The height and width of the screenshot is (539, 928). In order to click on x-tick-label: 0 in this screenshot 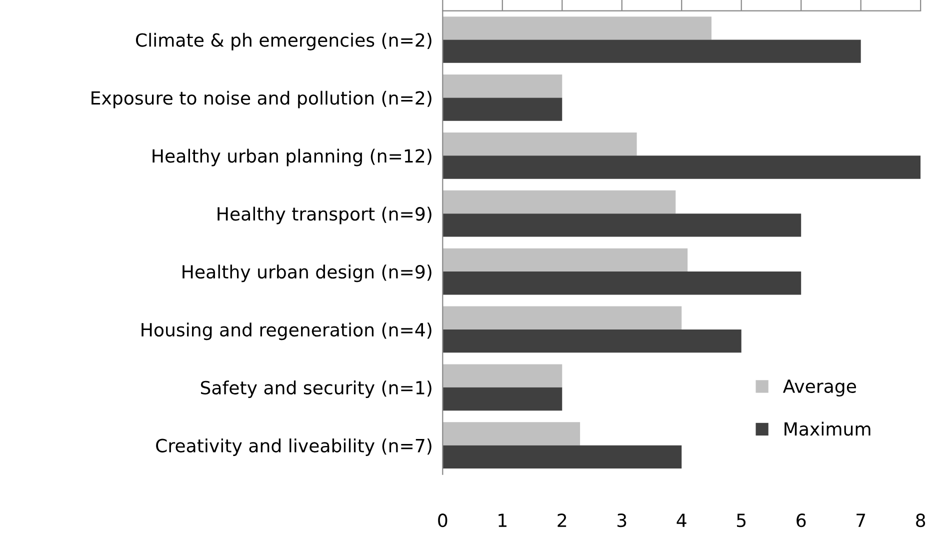, I will do `click(443, 521)`.